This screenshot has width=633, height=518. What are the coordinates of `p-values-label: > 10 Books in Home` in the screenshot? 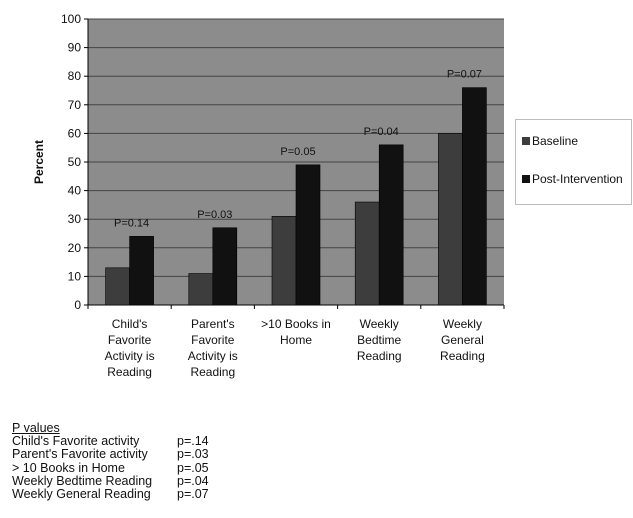 It's located at (68, 467).